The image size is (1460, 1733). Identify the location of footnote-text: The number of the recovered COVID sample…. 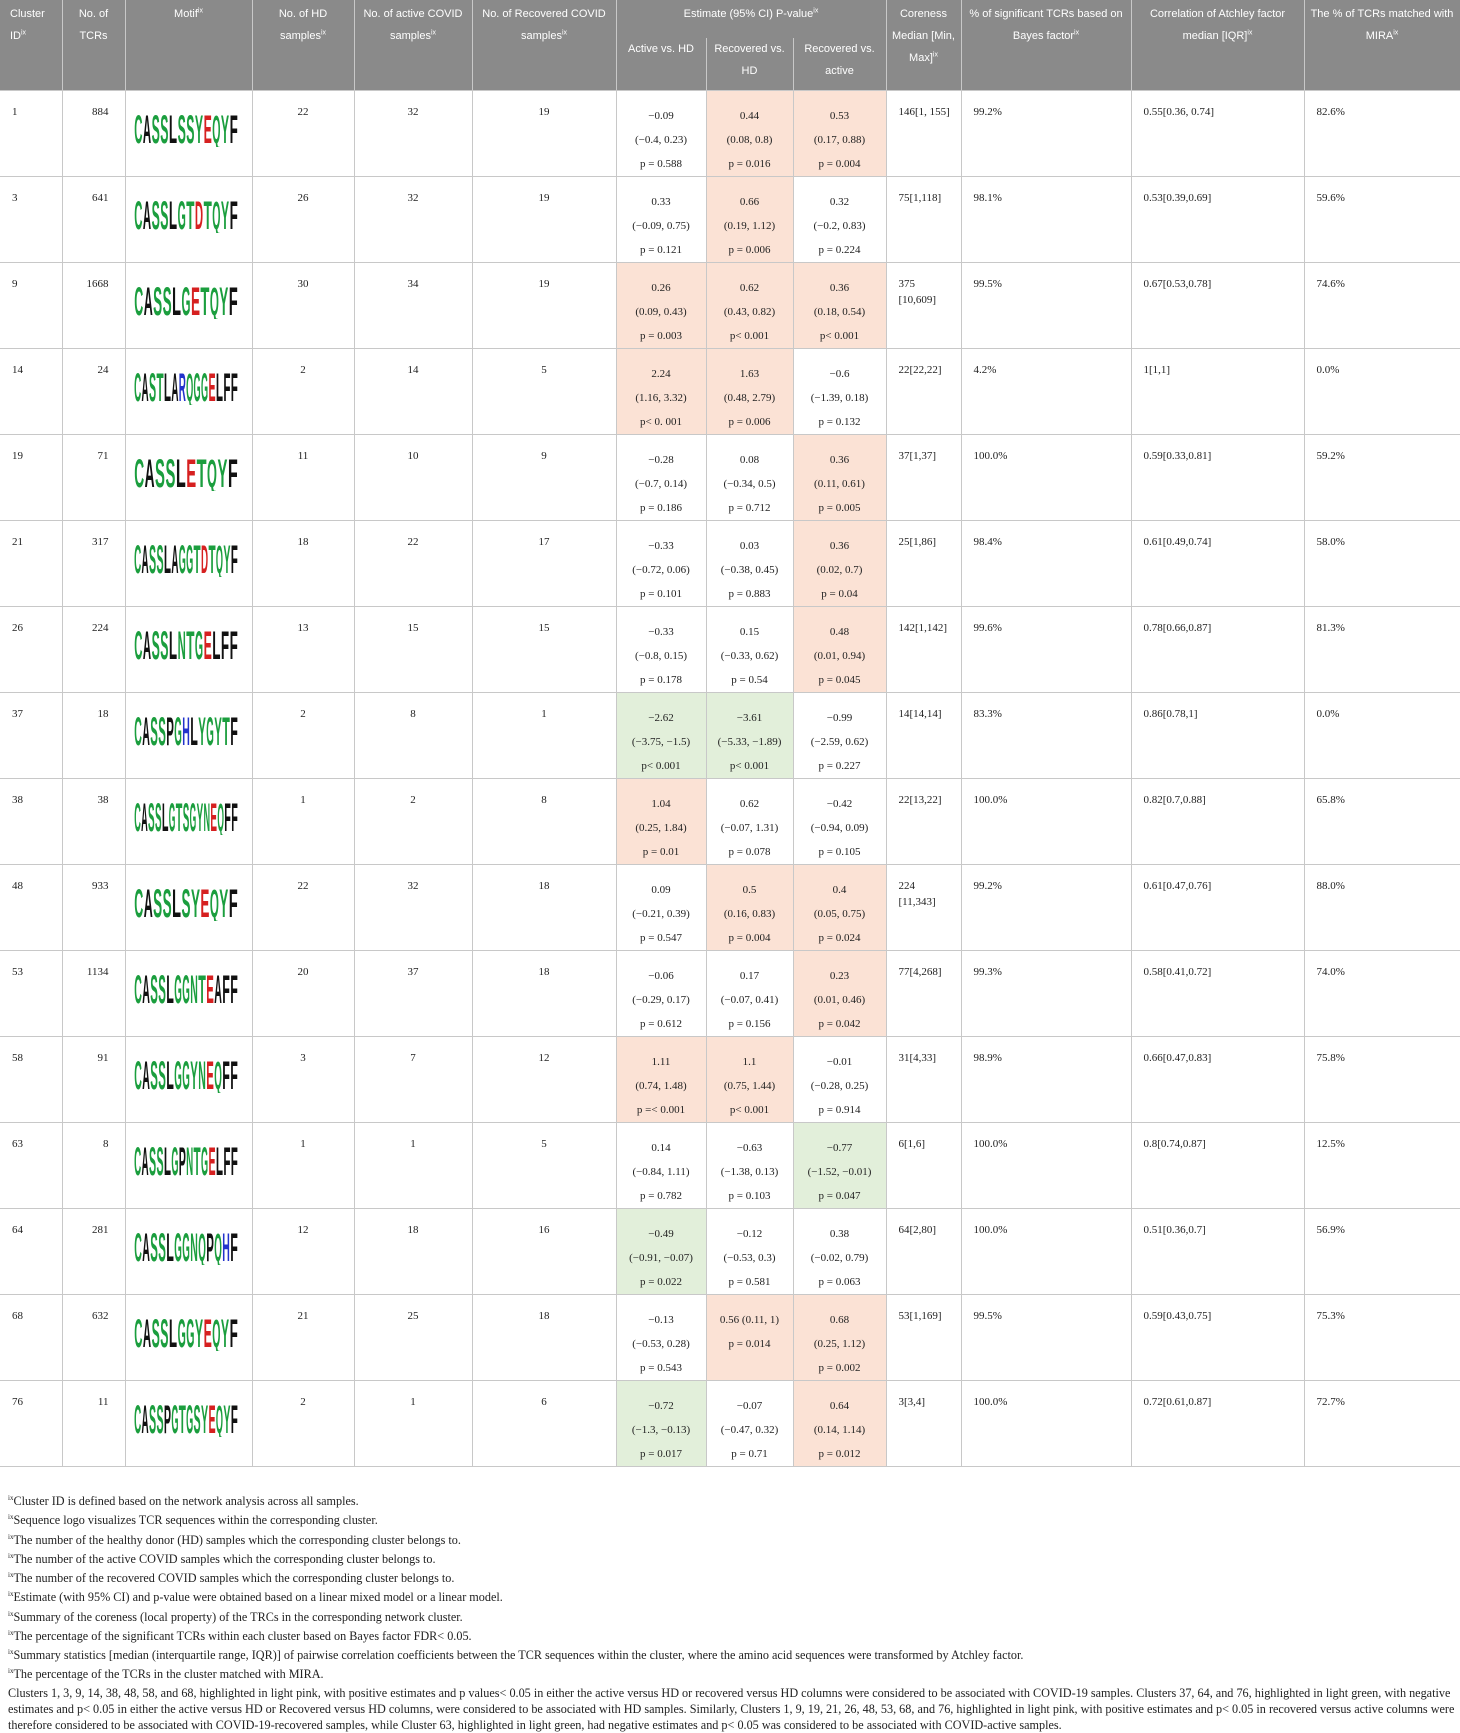
(234, 1578).